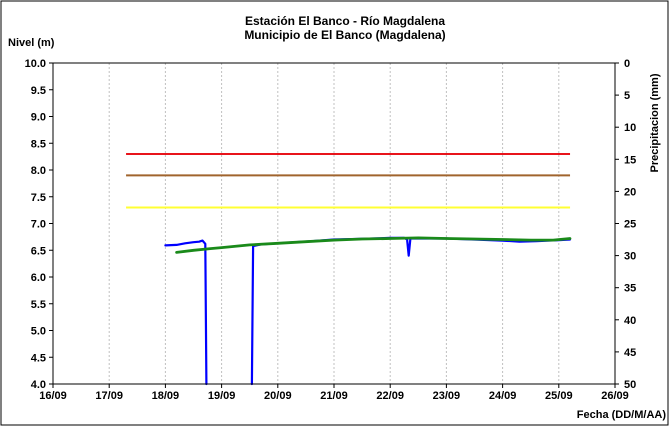 This screenshot has width=669, height=431. What do you see at coordinates (38, 118) in the screenshot?
I see `y-tick-label: 9.0` at bounding box center [38, 118].